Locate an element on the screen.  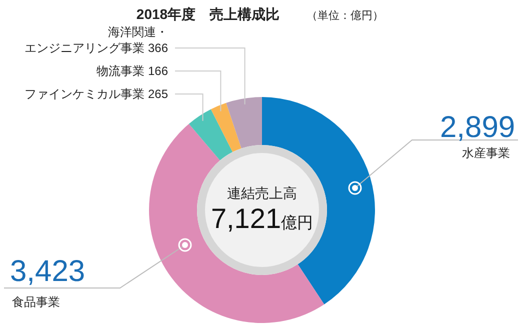
slice-label: ファインケミカル事業 265 is located at coordinates (96, 94).